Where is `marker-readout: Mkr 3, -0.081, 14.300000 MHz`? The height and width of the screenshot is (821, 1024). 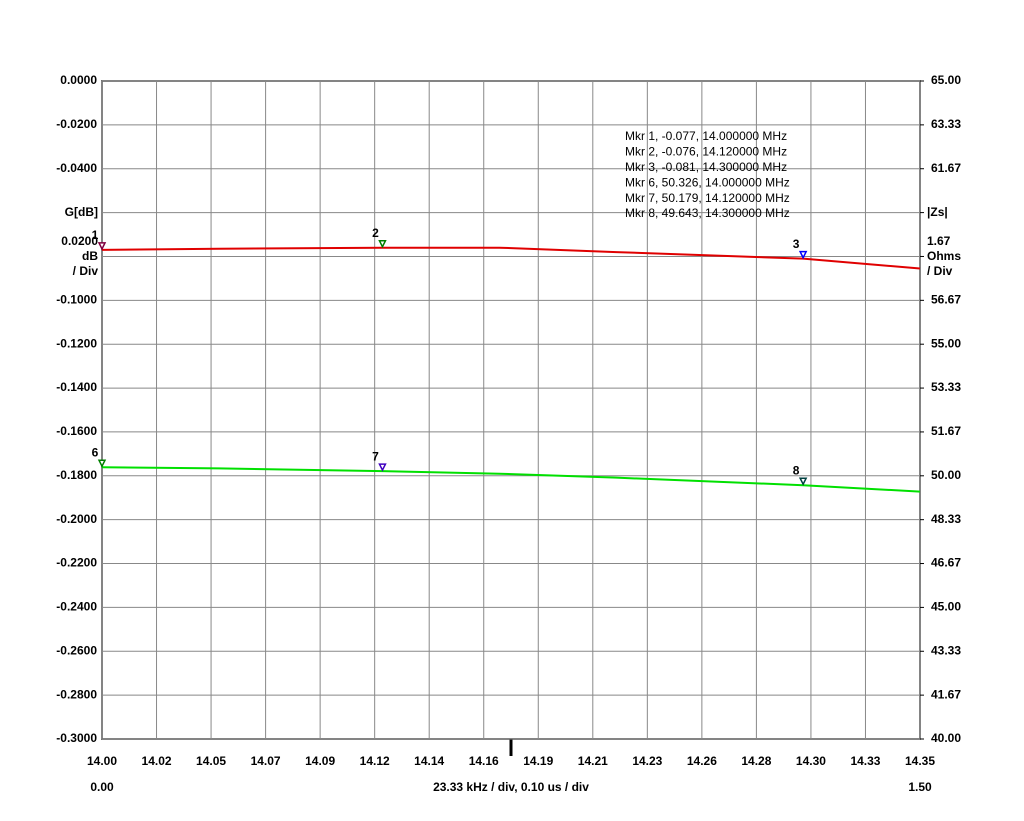 marker-readout: Mkr 3, -0.081, 14.300000 MHz is located at coordinates (706, 167).